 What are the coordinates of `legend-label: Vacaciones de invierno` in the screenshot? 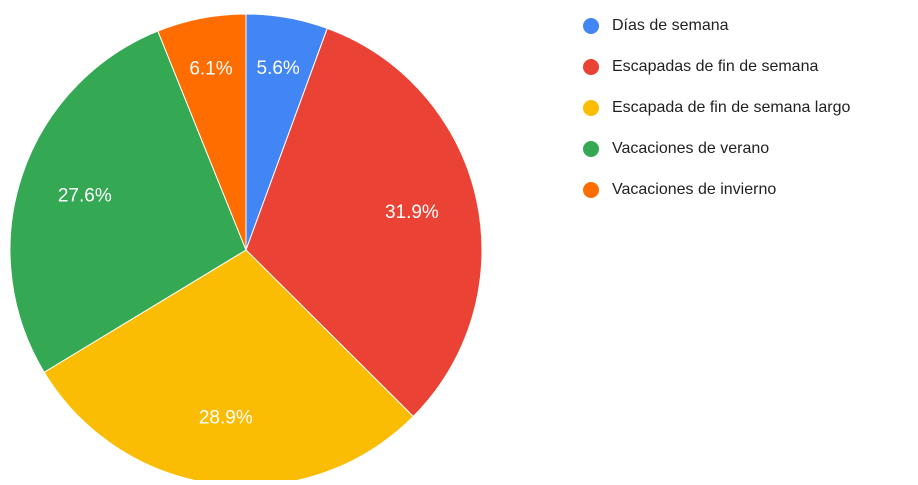 It's located at (694, 189).